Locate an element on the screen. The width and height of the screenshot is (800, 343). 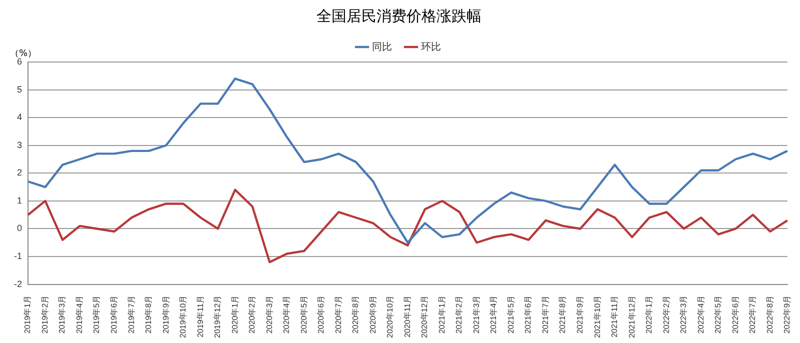
x-tick-label: 2021年9月 is located at coordinates (579, 314).